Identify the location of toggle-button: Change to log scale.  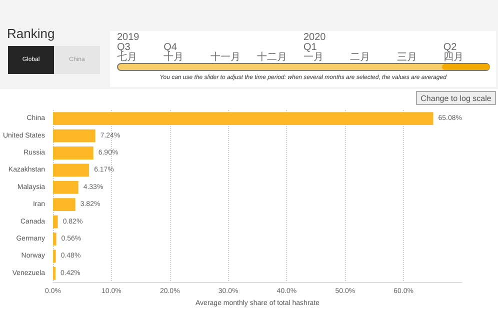
(456, 98).